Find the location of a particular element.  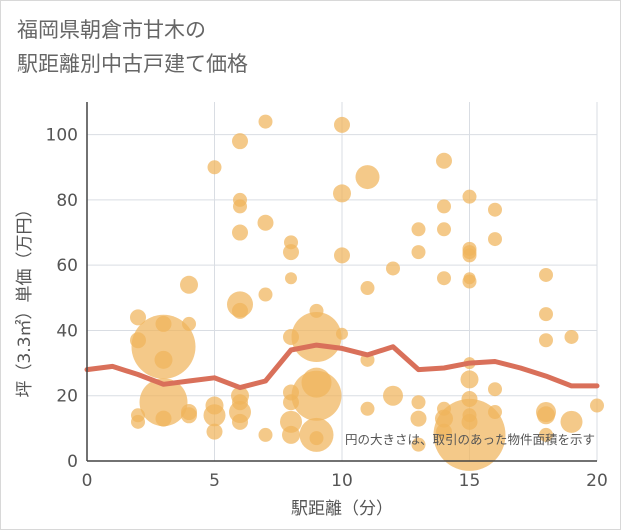

y-tick-label-60: 60 is located at coordinates (67, 266).